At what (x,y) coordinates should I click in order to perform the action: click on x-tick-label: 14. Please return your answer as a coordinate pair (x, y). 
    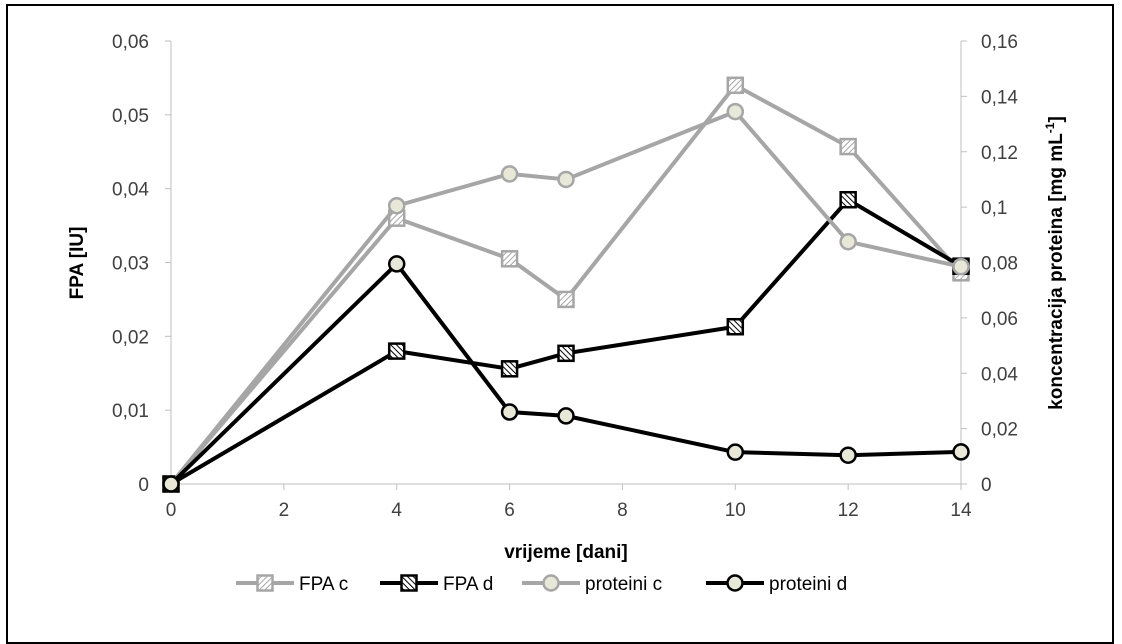
    Looking at the image, I should click on (961, 510).